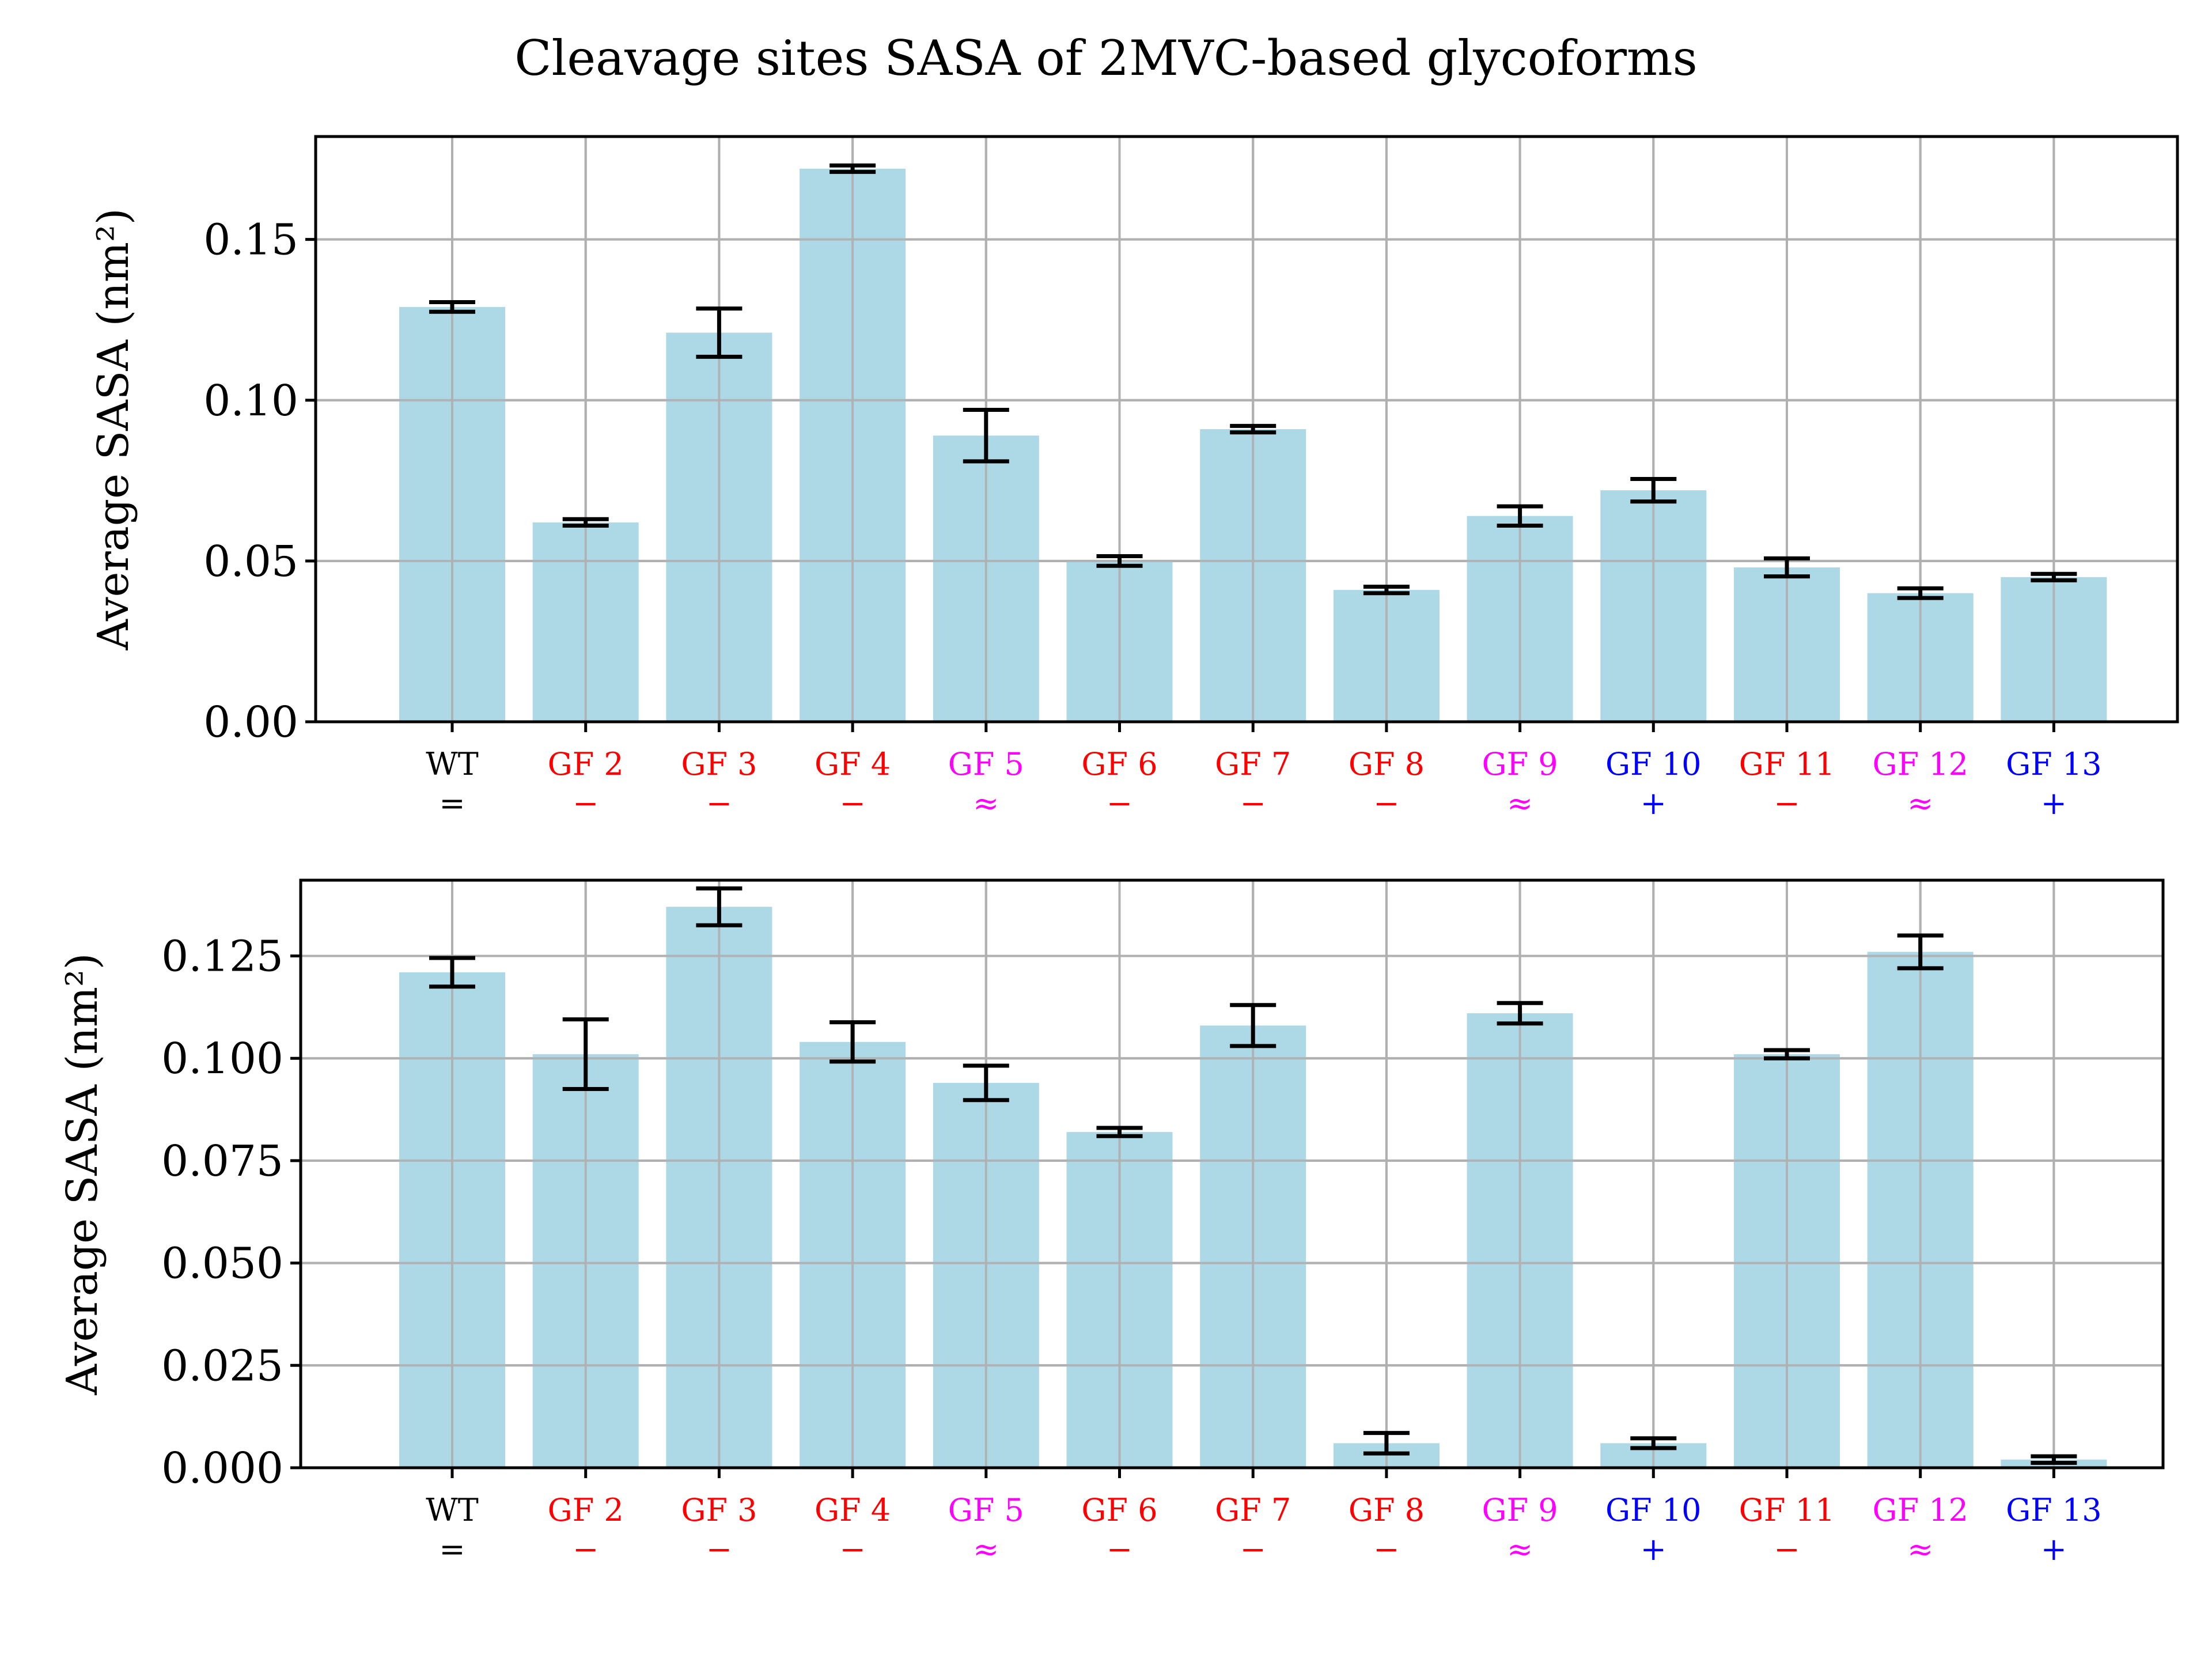 This screenshot has height=1659, width=2212. What do you see at coordinates (250, 561) in the screenshot?
I see `y-tick-label: 0.05` at bounding box center [250, 561].